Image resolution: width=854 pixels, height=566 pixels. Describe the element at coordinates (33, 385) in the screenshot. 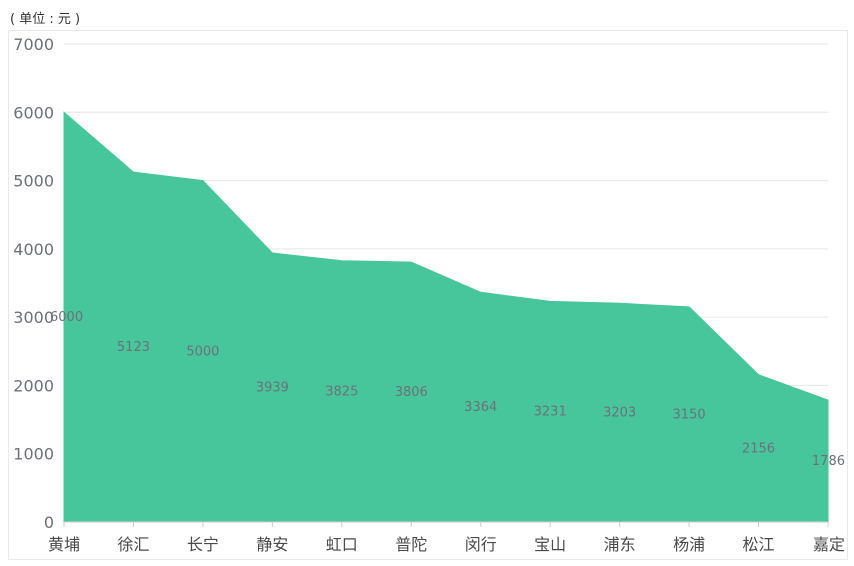

I see `y-tick-label: 2000` at that location.